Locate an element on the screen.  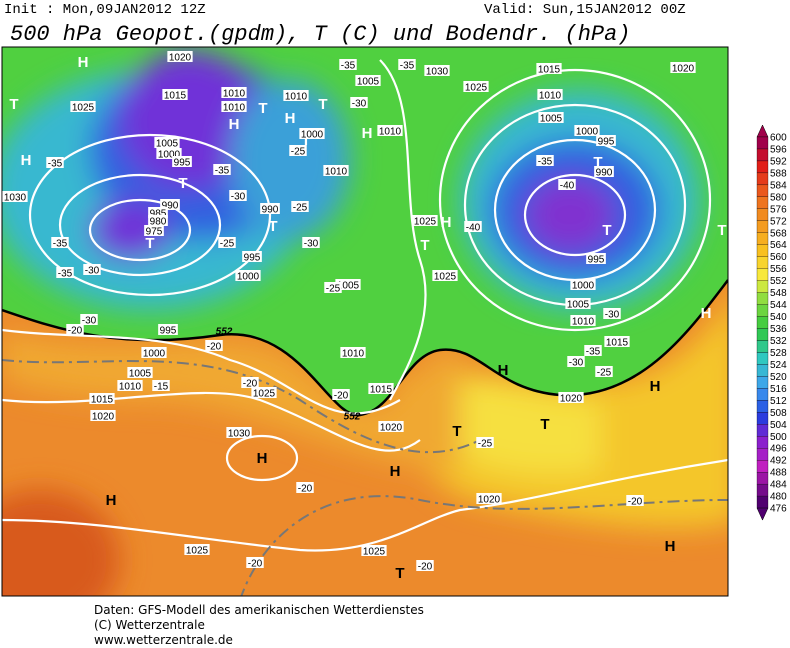
isobar-label: 1025 is located at coordinates (425, 222).